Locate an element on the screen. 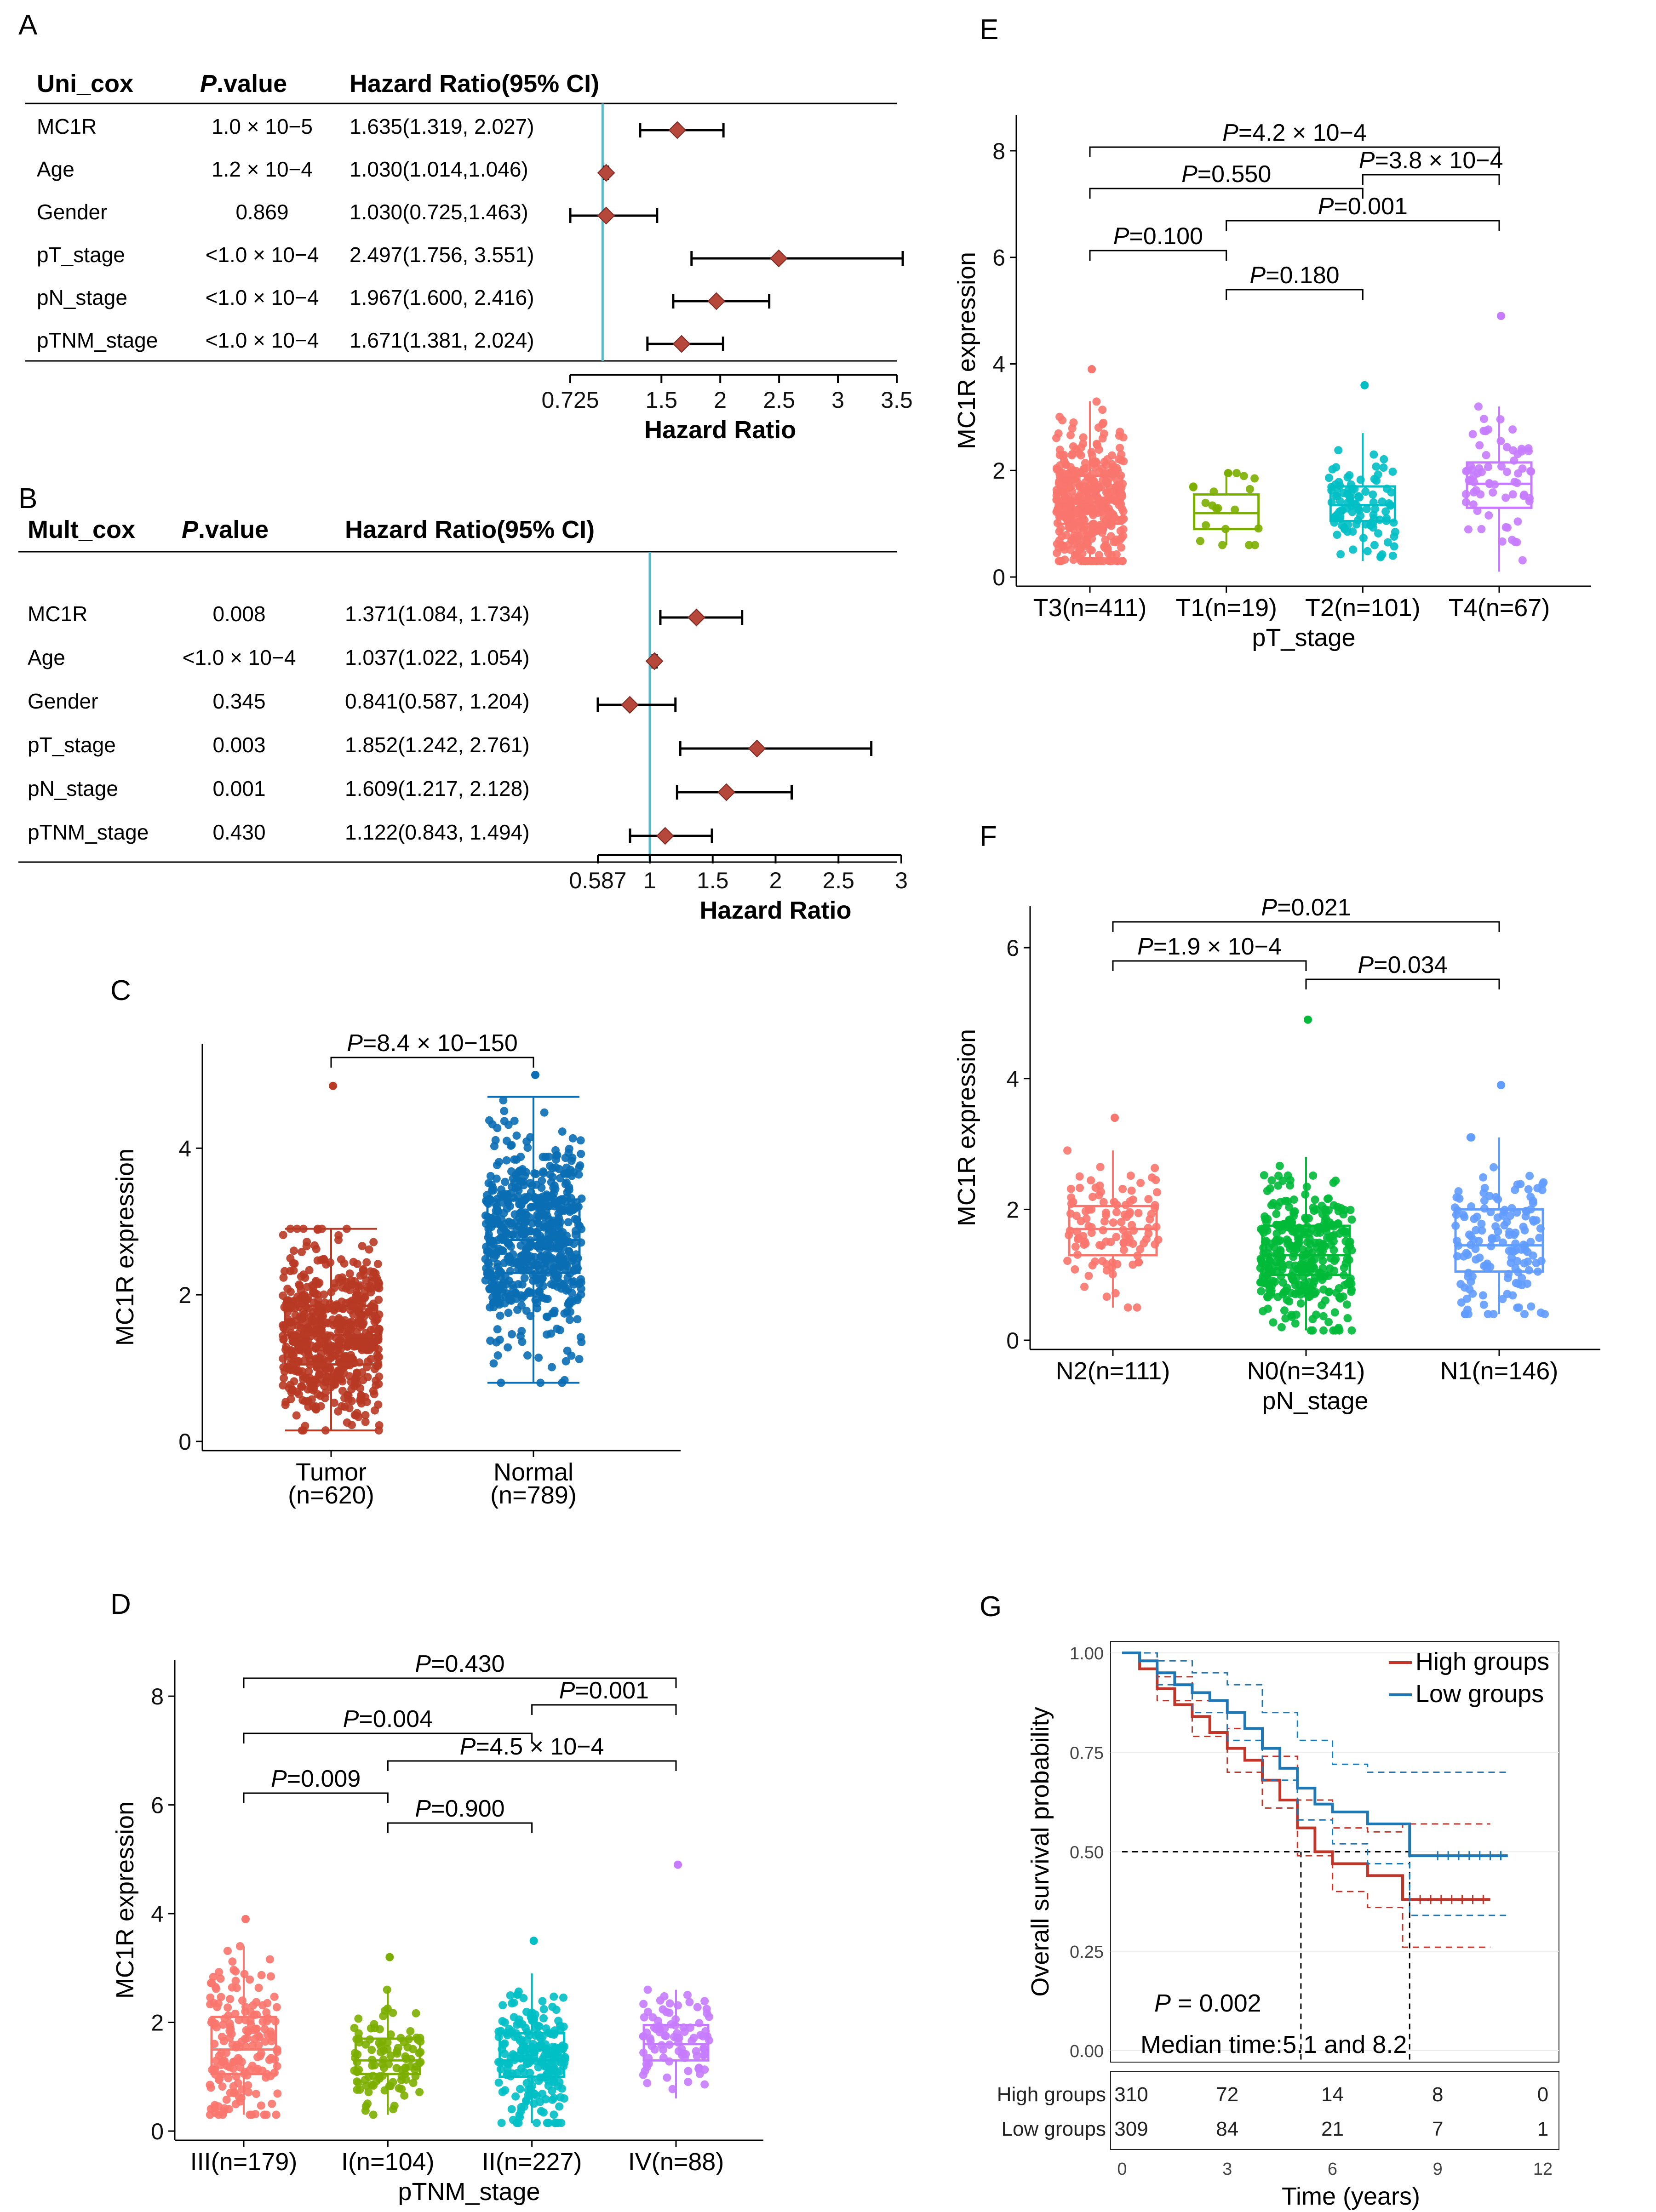 This screenshot has height=2212, width=1656. comparison-bracket is located at coordinates (460, 1683).